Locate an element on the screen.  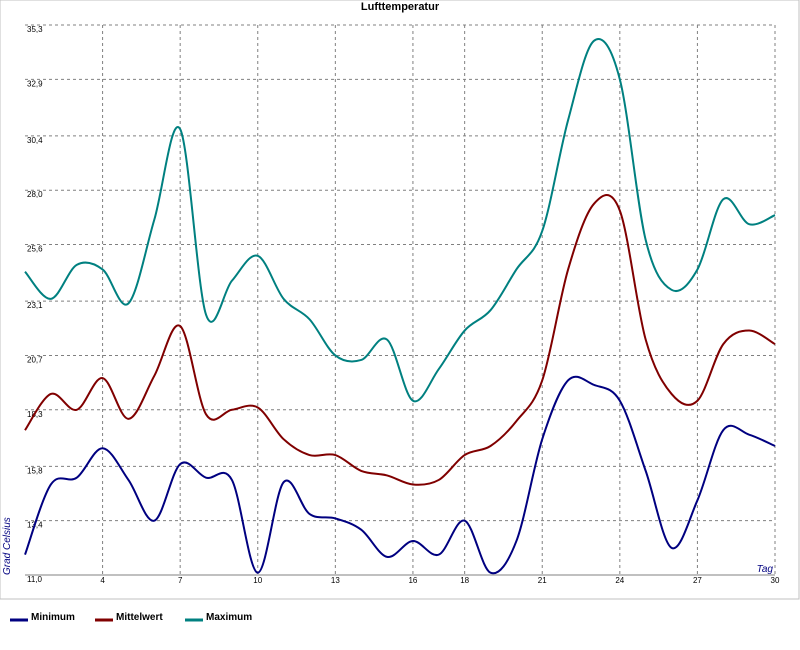
legend-label: Maximum is located at coordinates (229, 617).